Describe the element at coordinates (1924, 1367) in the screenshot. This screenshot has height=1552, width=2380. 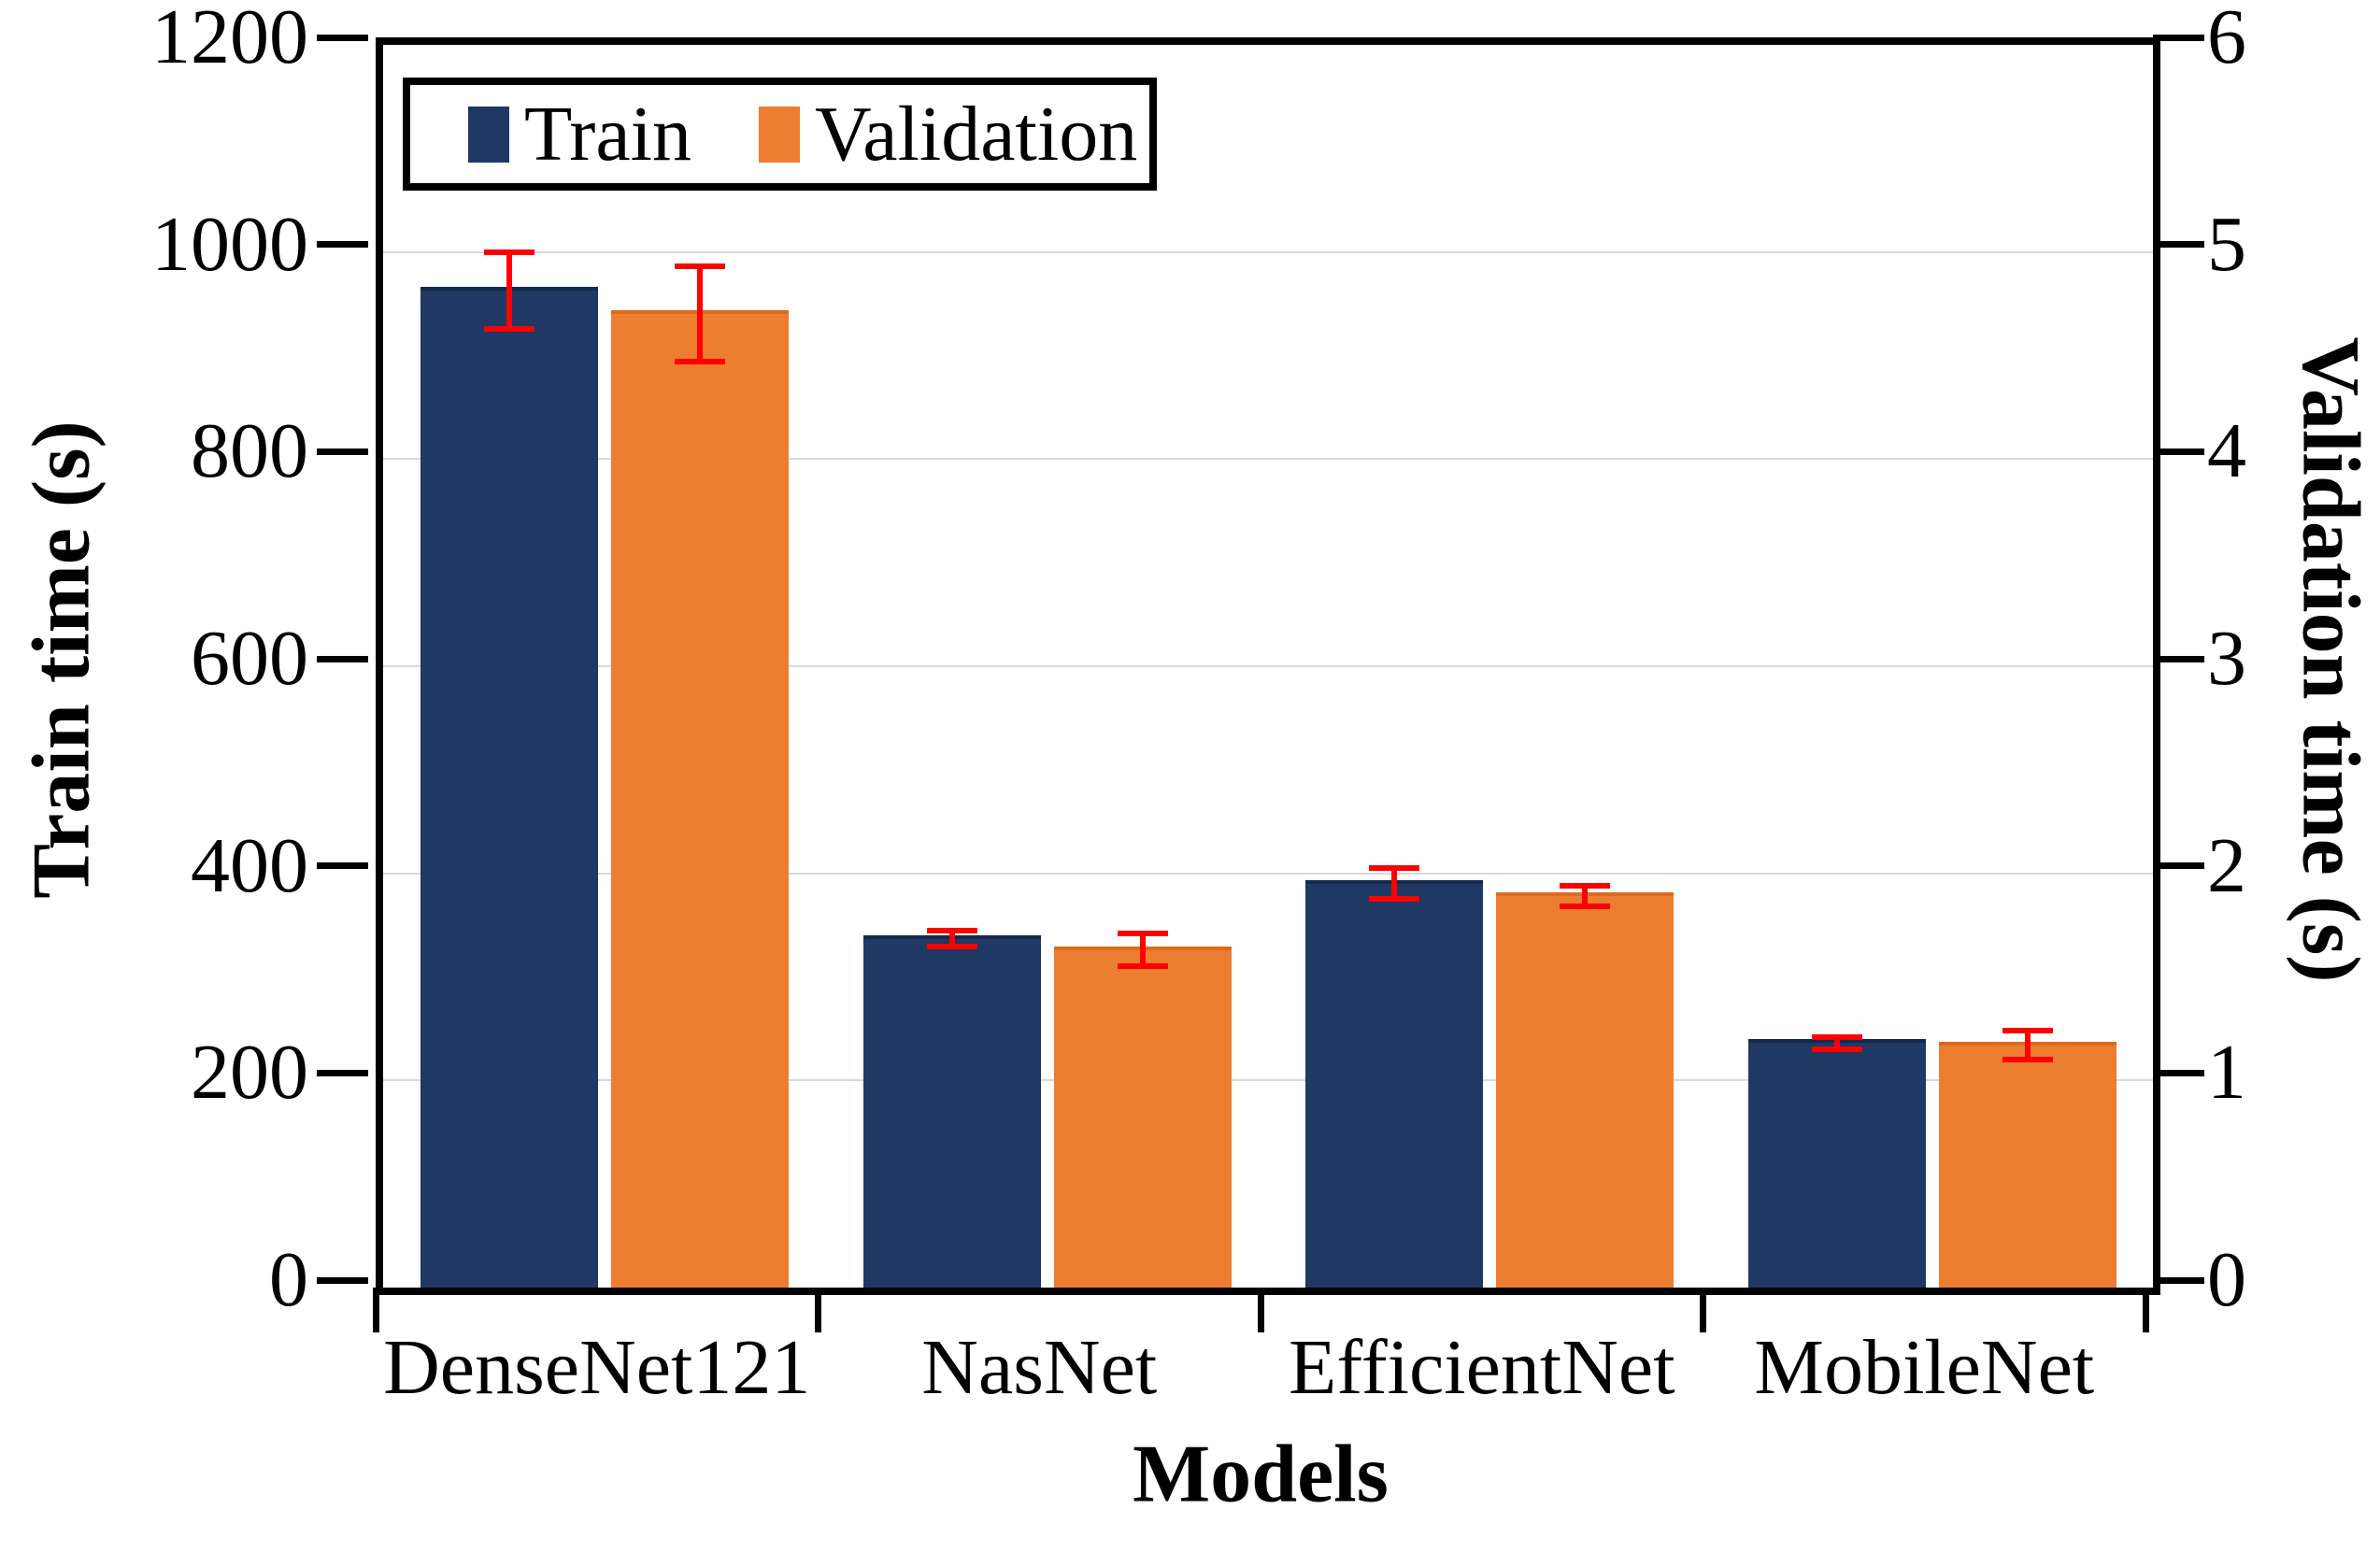
I see `x-axis-category-label: MobileNet` at that location.